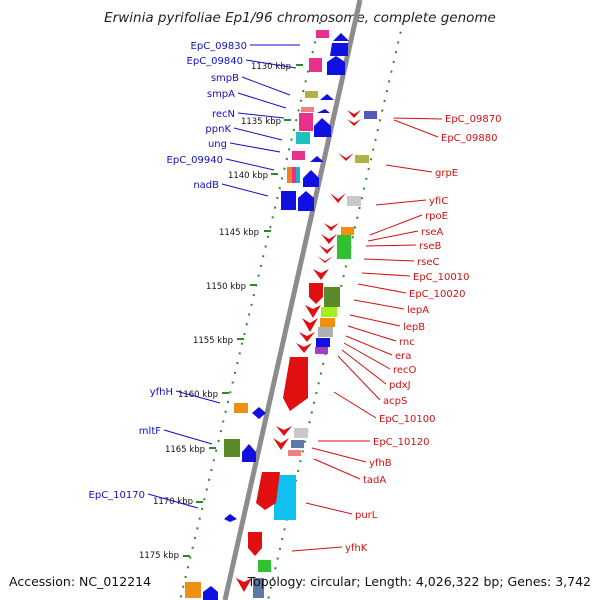  What do you see at coordinates (405, 370) in the screenshot?
I see `gene-label: recO` at bounding box center [405, 370].